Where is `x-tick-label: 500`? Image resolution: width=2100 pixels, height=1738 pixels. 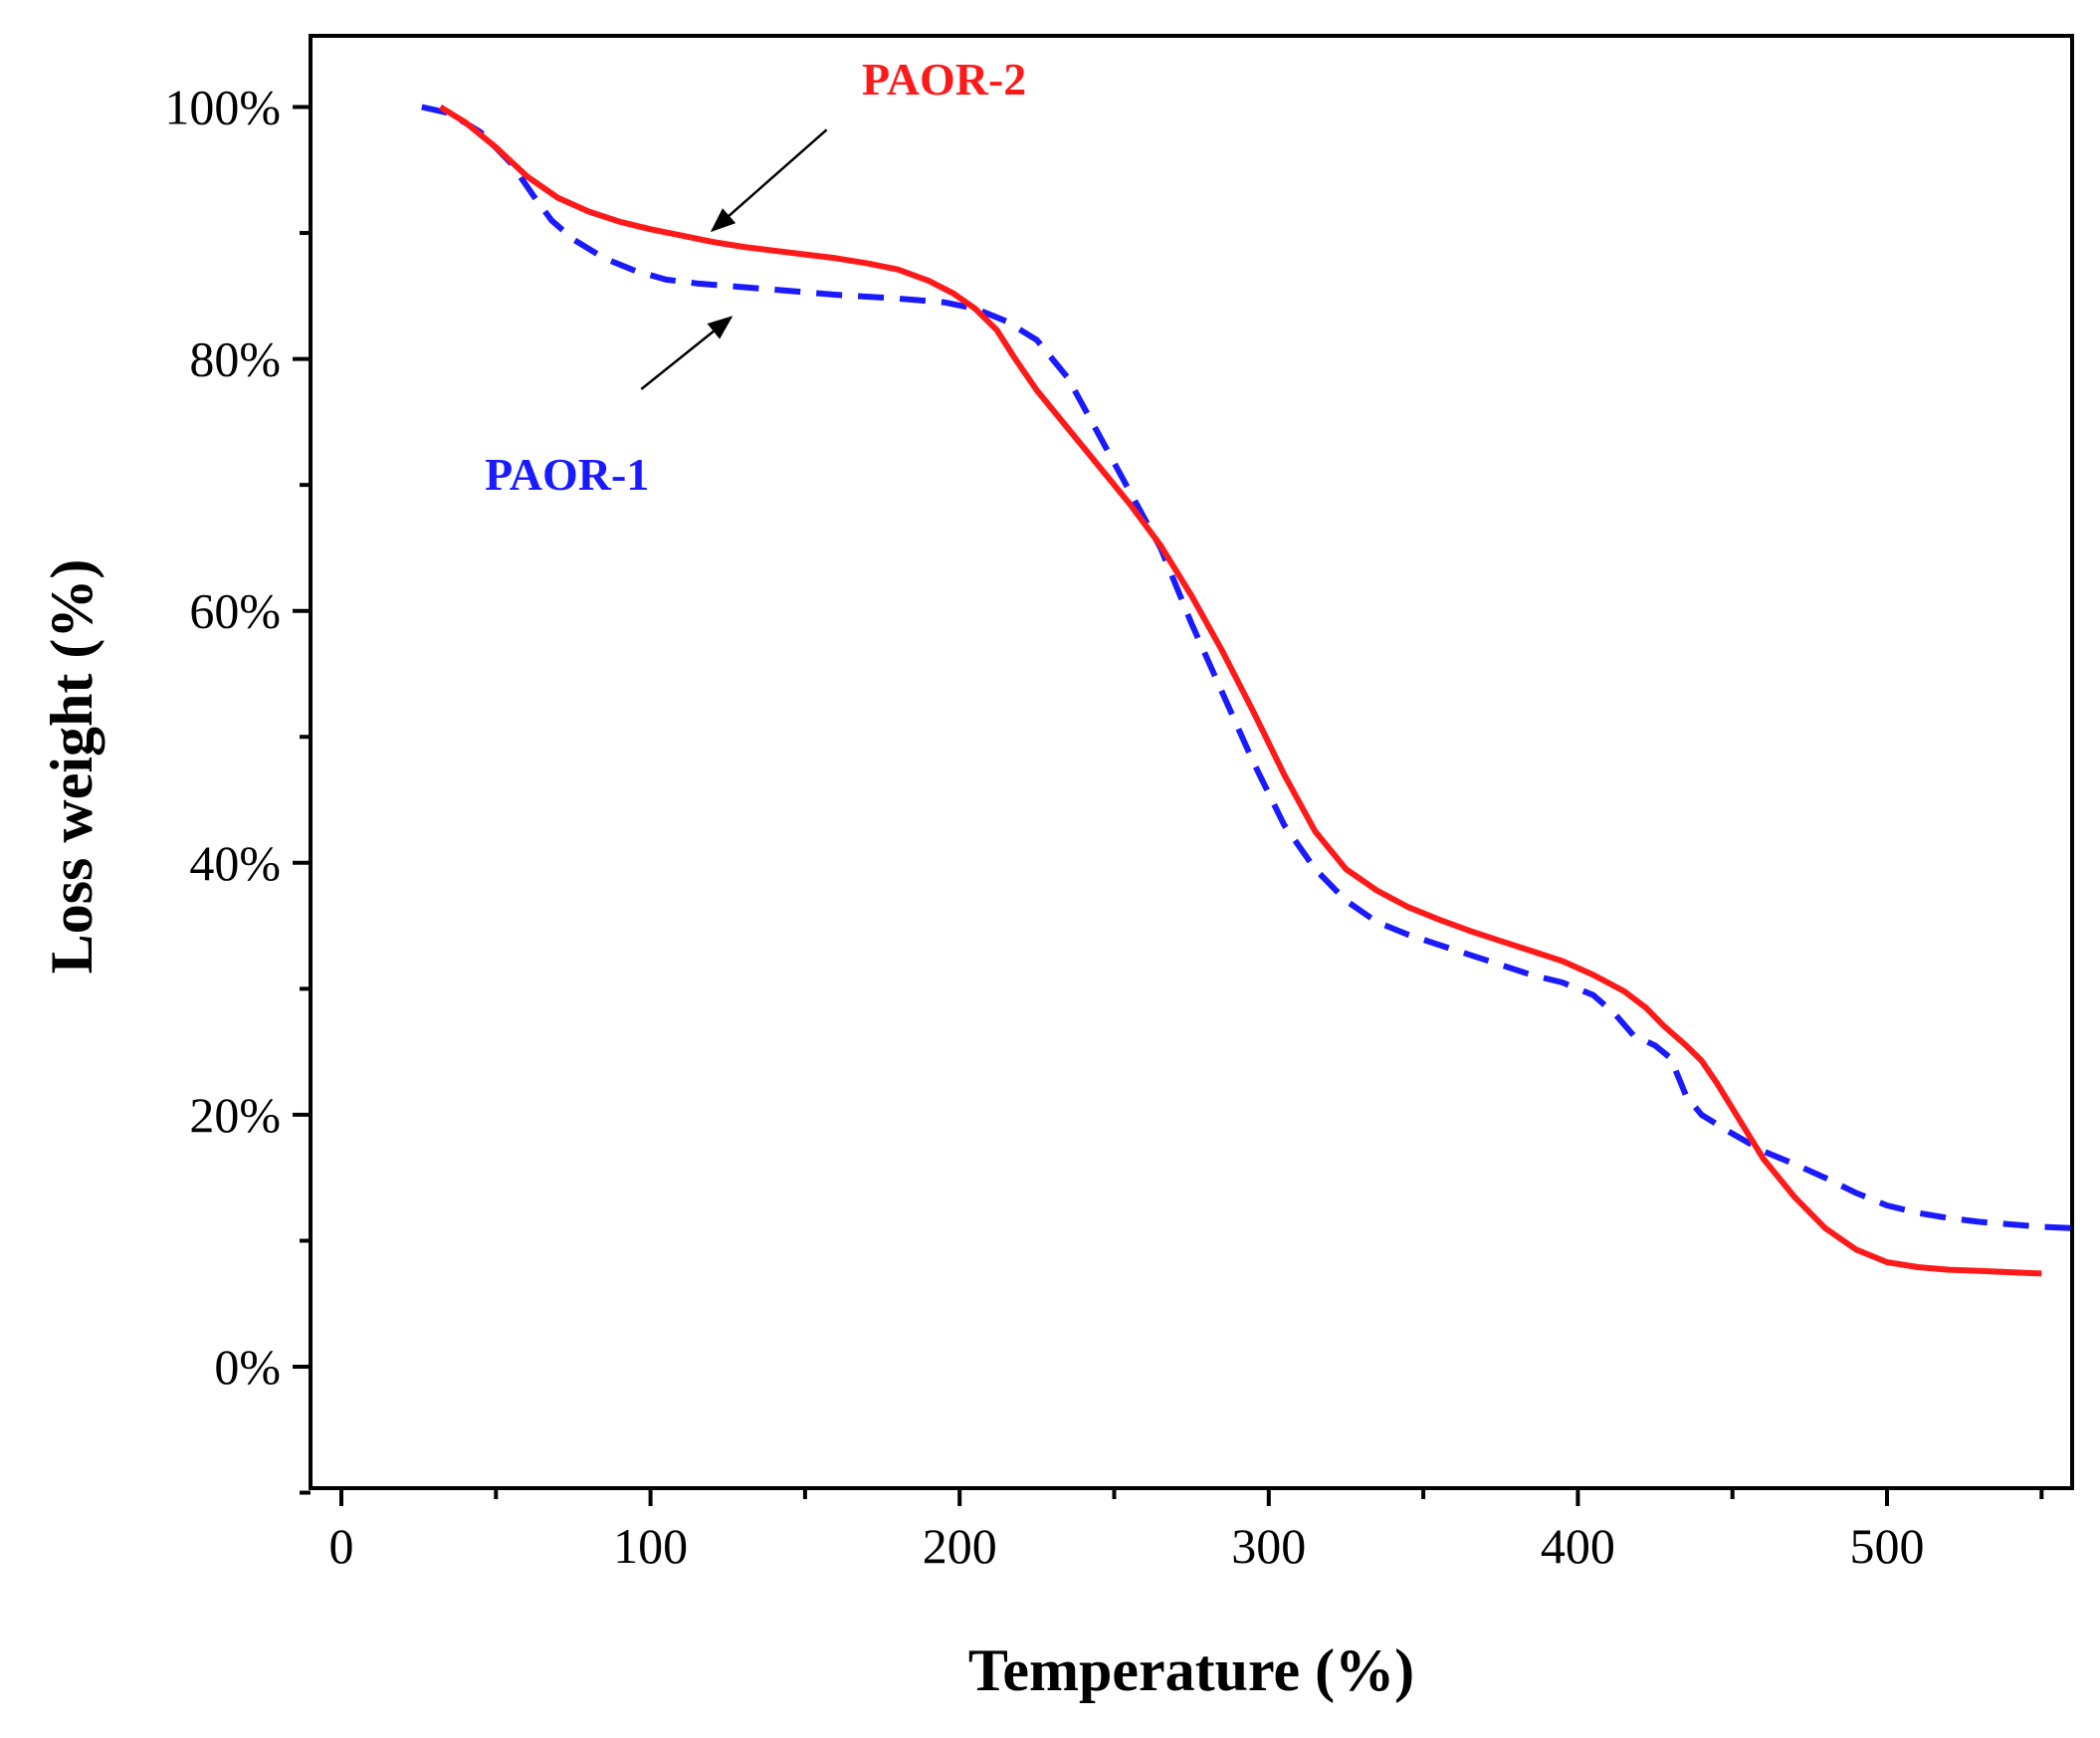 x-tick-label: 500 is located at coordinates (1887, 1546).